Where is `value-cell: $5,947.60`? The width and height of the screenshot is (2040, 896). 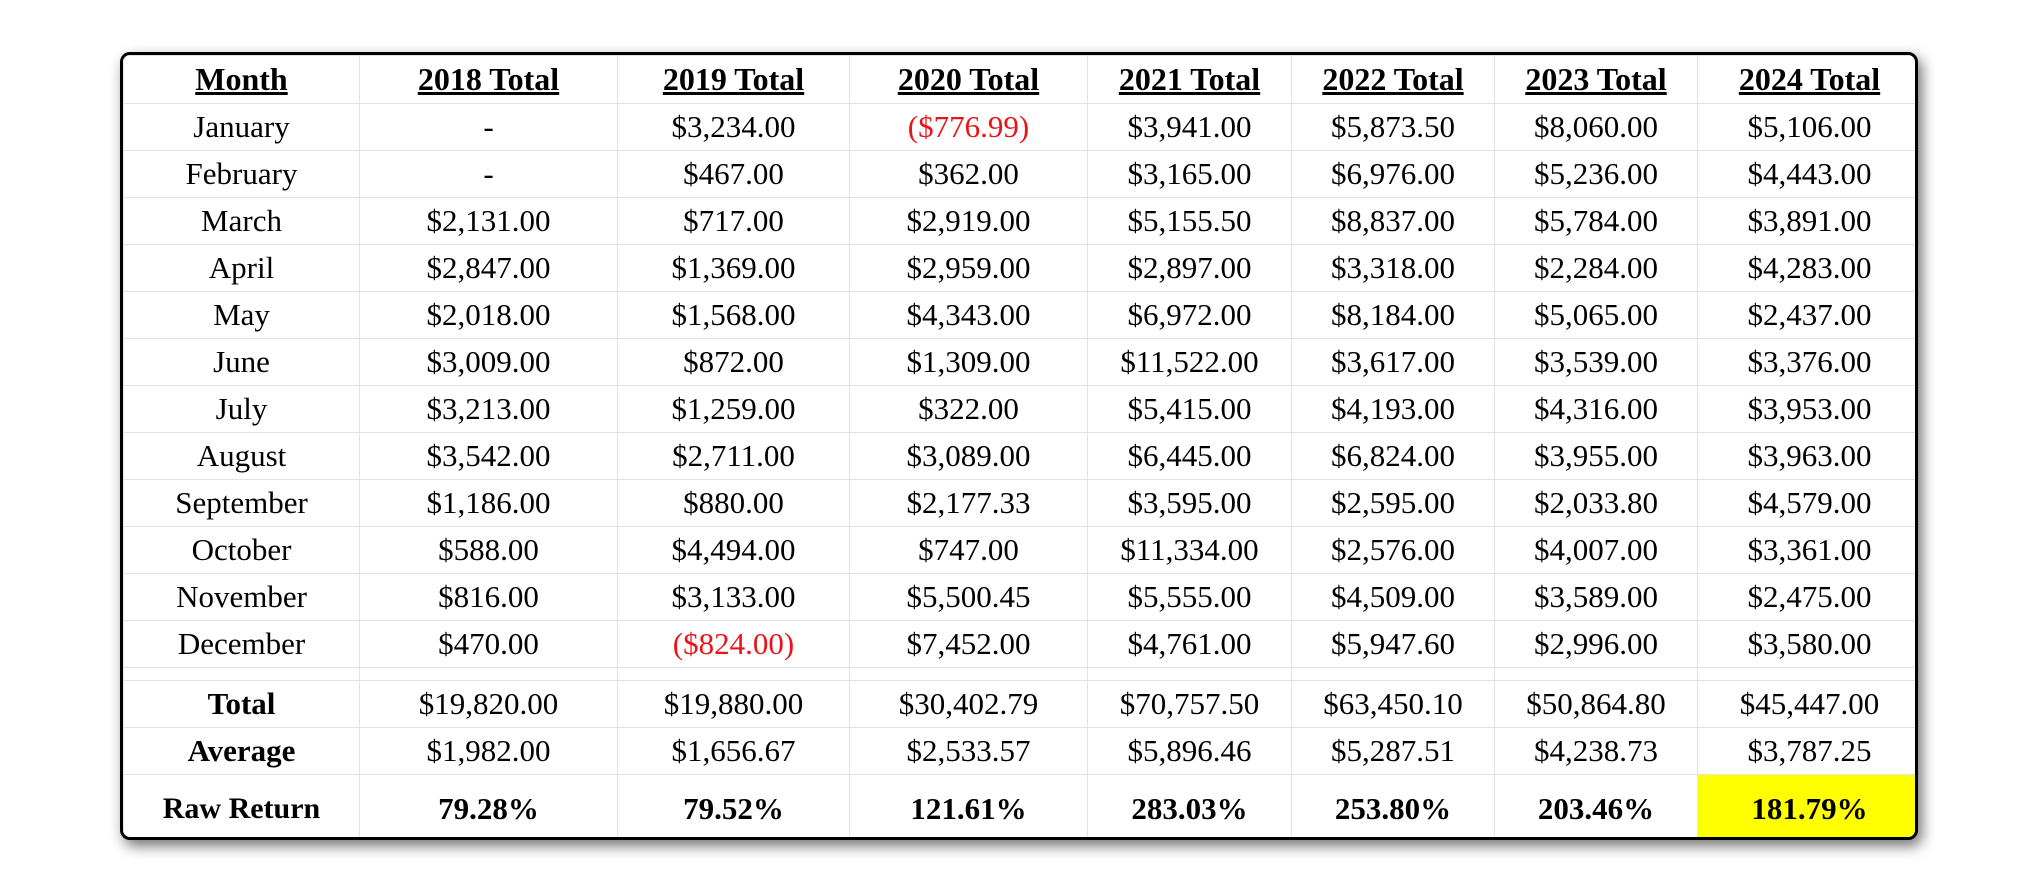 value-cell: $5,947.60 is located at coordinates (1393, 644).